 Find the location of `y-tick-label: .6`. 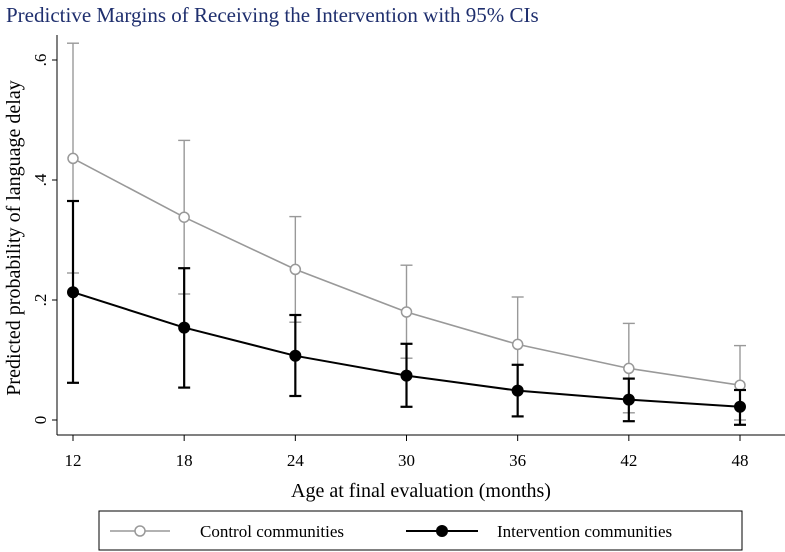

y-tick-label: .6 is located at coordinates (40, 60).